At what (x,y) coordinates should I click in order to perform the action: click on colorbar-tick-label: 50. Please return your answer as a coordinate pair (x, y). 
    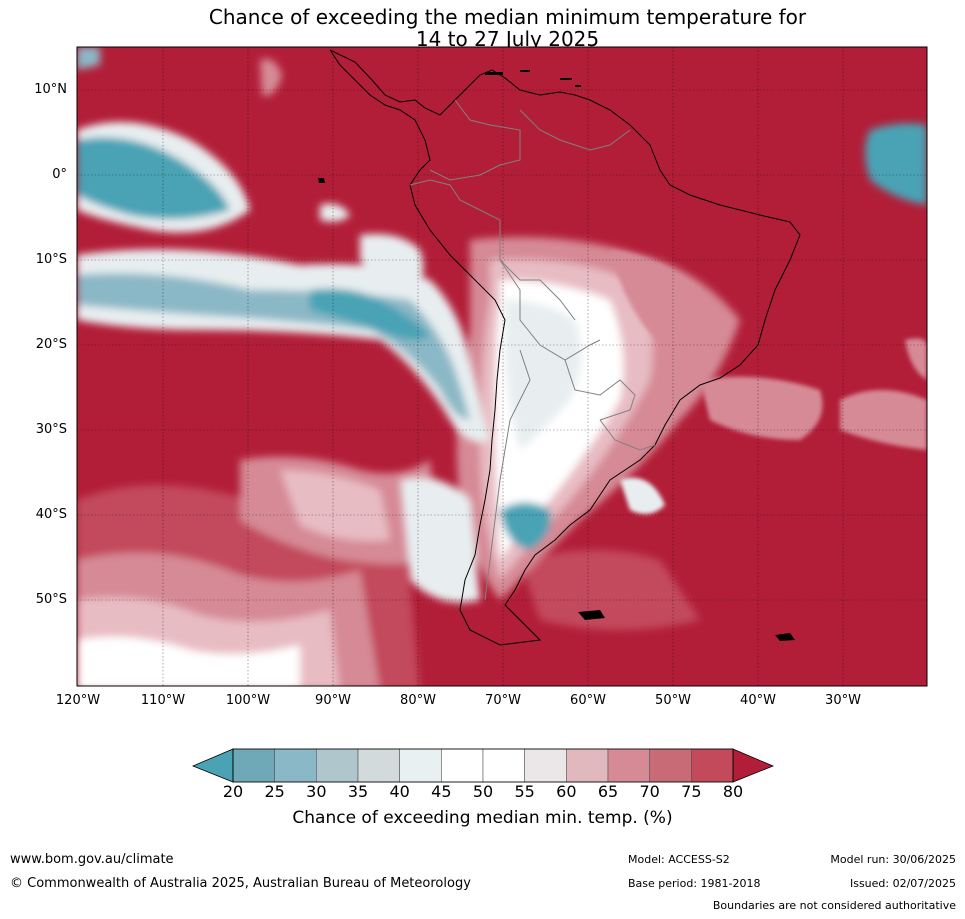
    Looking at the image, I should click on (483, 791).